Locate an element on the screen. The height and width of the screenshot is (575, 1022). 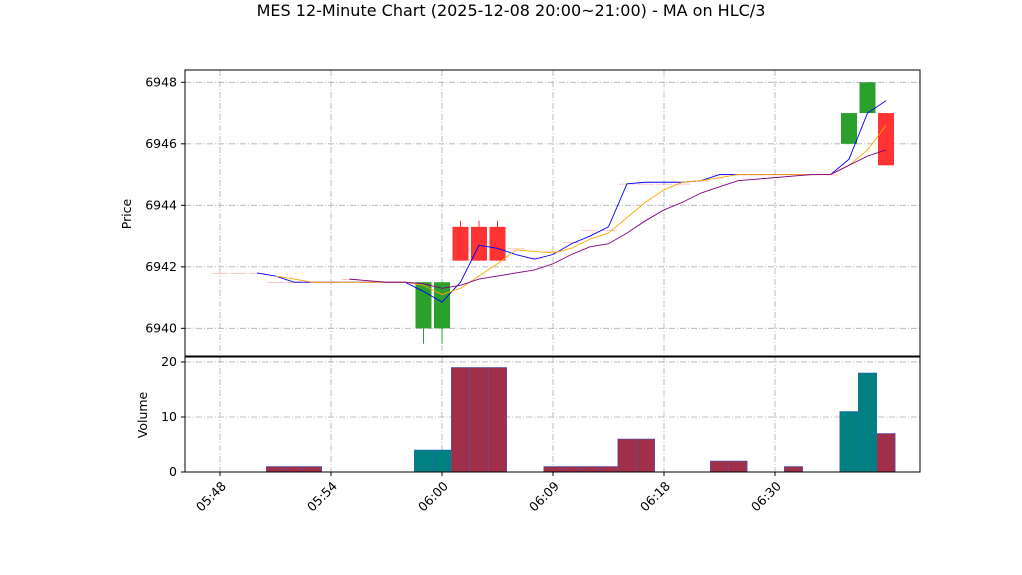
y-tick-label: 6944 is located at coordinates (161, 204).